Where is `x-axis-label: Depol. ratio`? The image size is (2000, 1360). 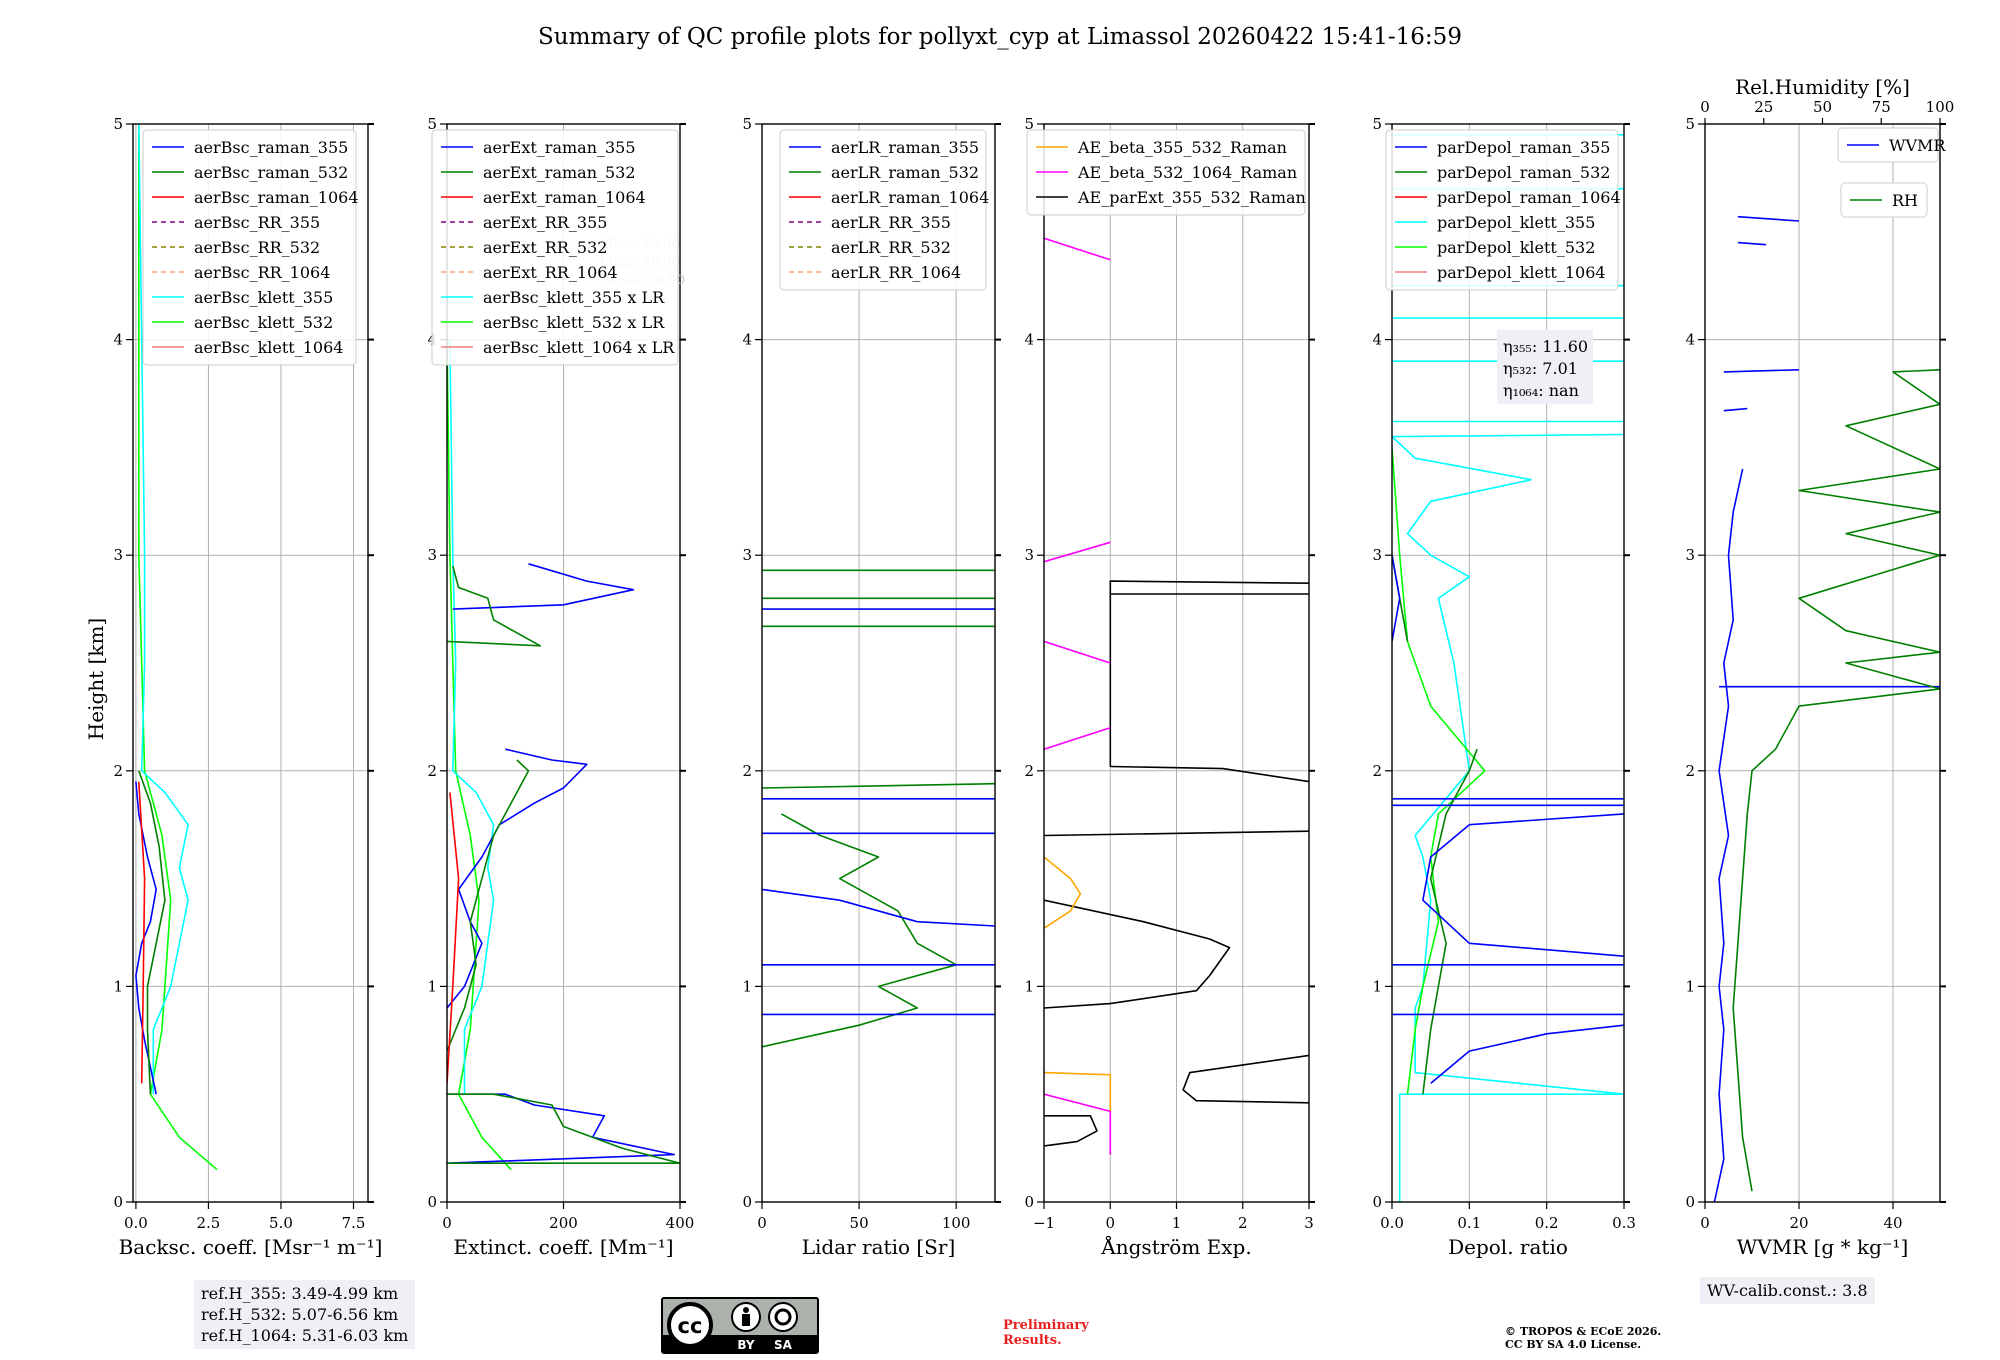
x-axis-label: Depol. ratio is located at coordinates (1508, 1247).